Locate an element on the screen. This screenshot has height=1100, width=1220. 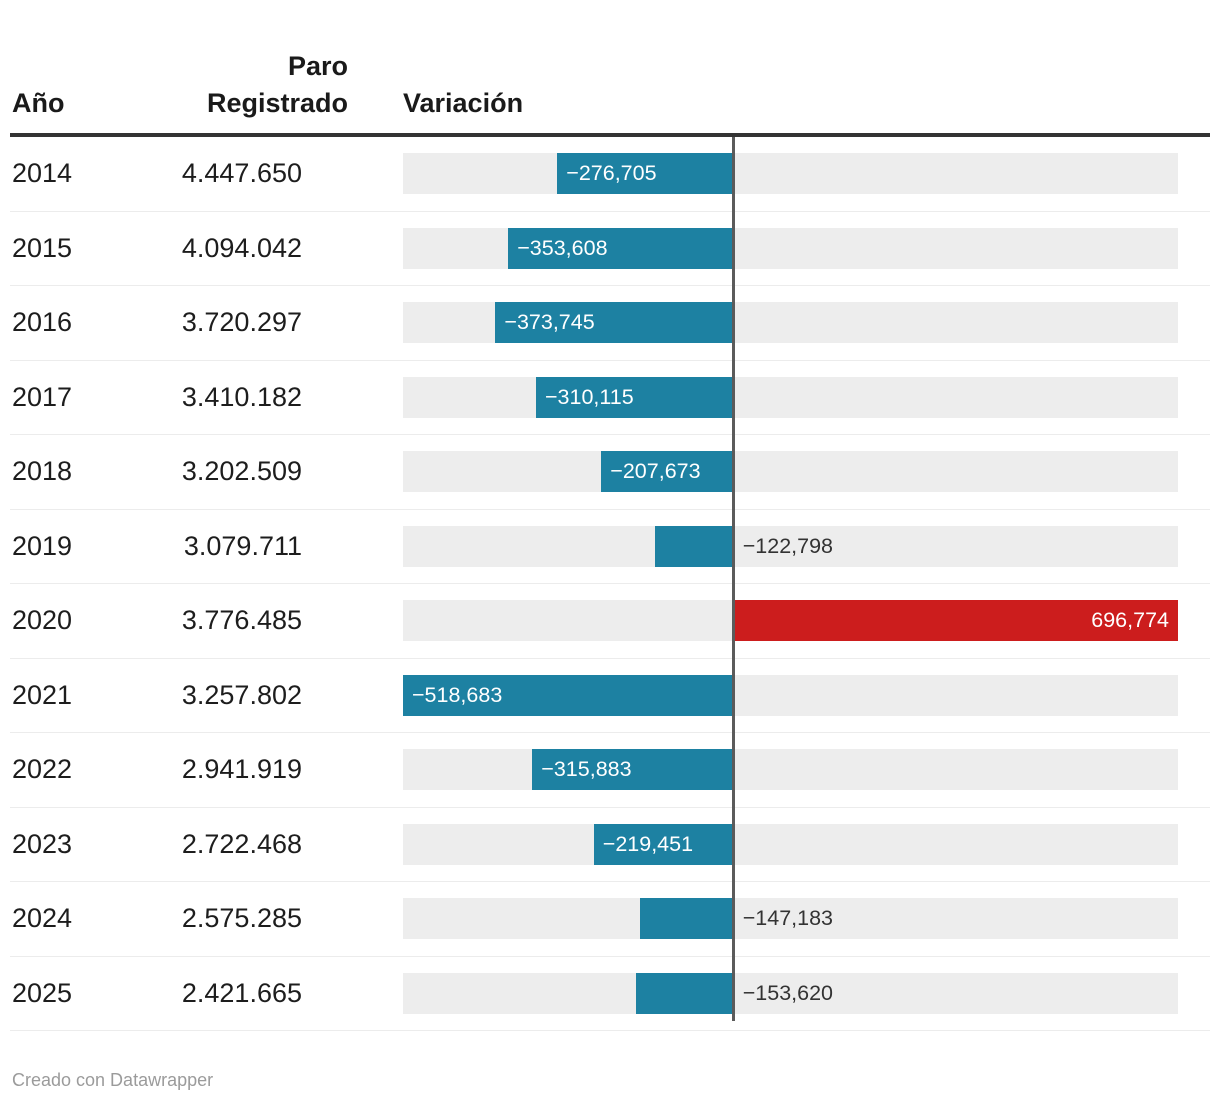
year-cell: 2018 is located at coordinates (42, 471).